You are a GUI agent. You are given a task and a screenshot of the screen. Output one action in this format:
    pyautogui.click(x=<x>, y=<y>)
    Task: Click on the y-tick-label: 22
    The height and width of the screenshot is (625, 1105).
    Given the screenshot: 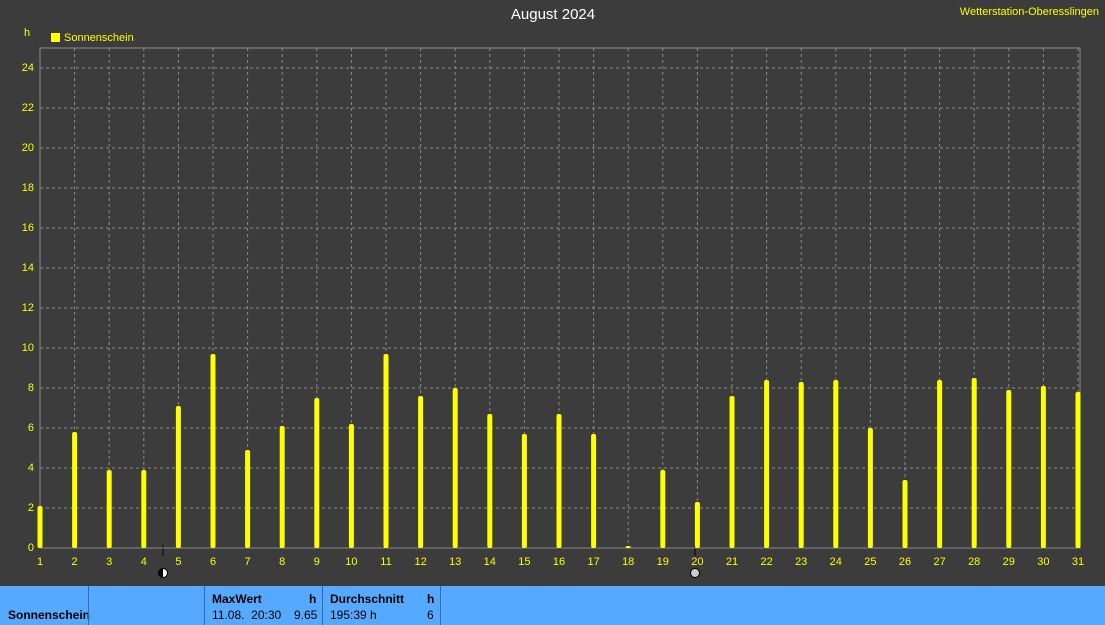 What is the action you would take?
    pyautogui.click(x=28, y=108)
    